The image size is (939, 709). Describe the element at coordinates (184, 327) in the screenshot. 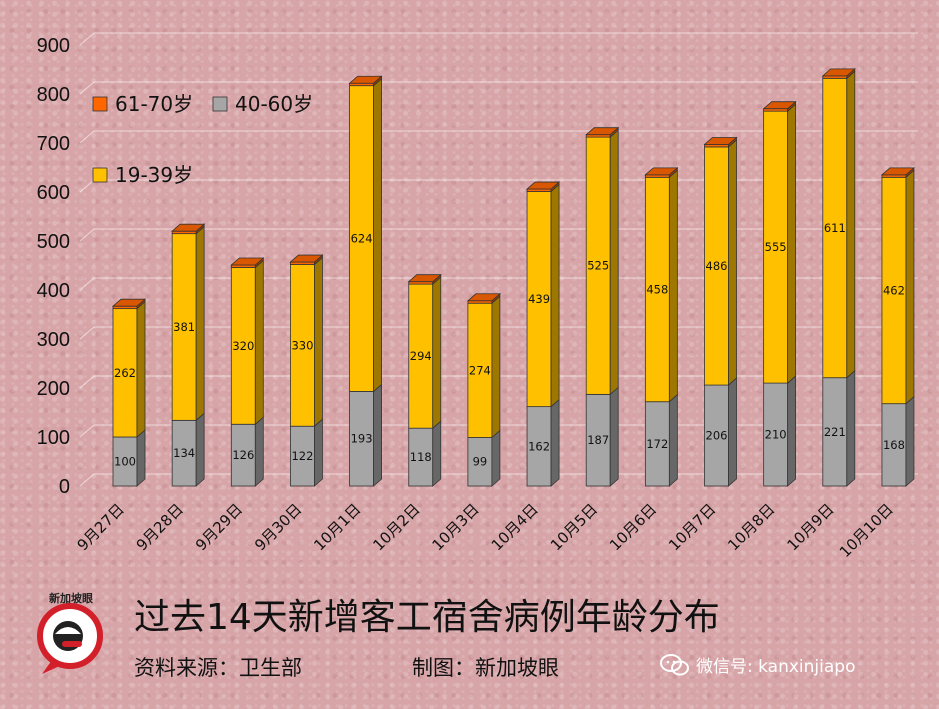

I see `data-label: 381` at that location.